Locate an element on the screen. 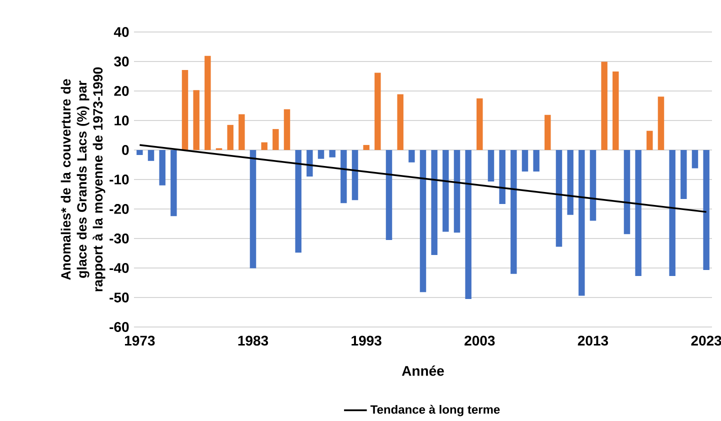 This screenshot has width=721, height=421. x-tick-label: 2003 is located at coordinates (479, 341).